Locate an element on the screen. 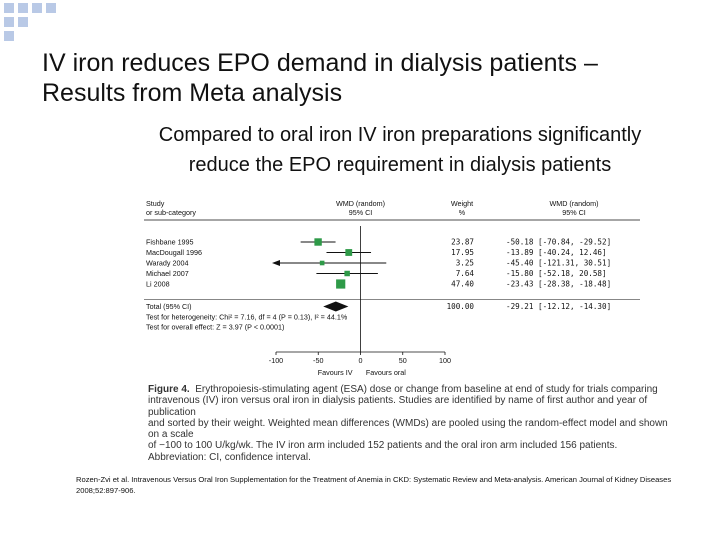  study-name: Fishbane 1995 is located at coordinates (170, 242).